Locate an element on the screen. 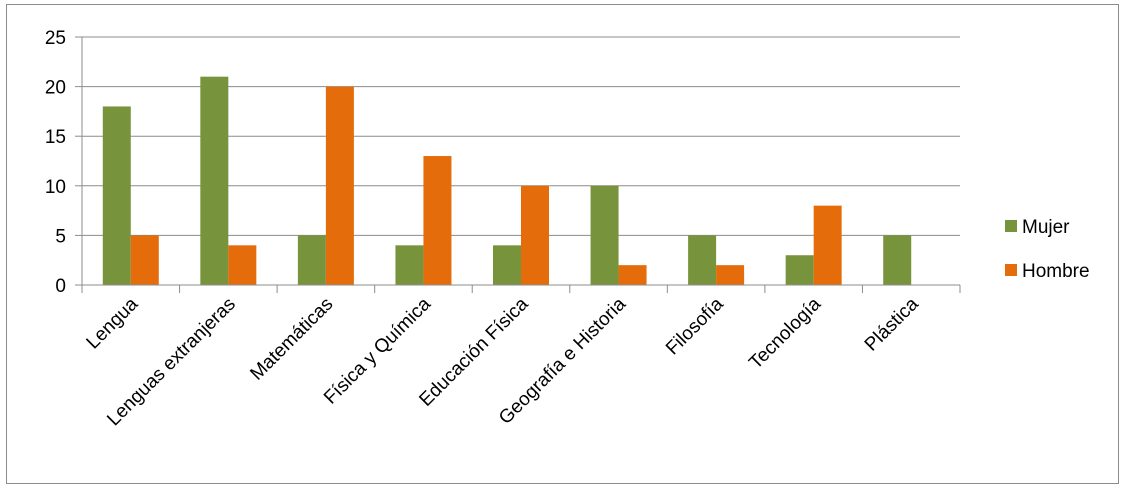 This screenshot has height=488, width=1125. x-category-label: Tecnología is located at coordinates (785, 333).